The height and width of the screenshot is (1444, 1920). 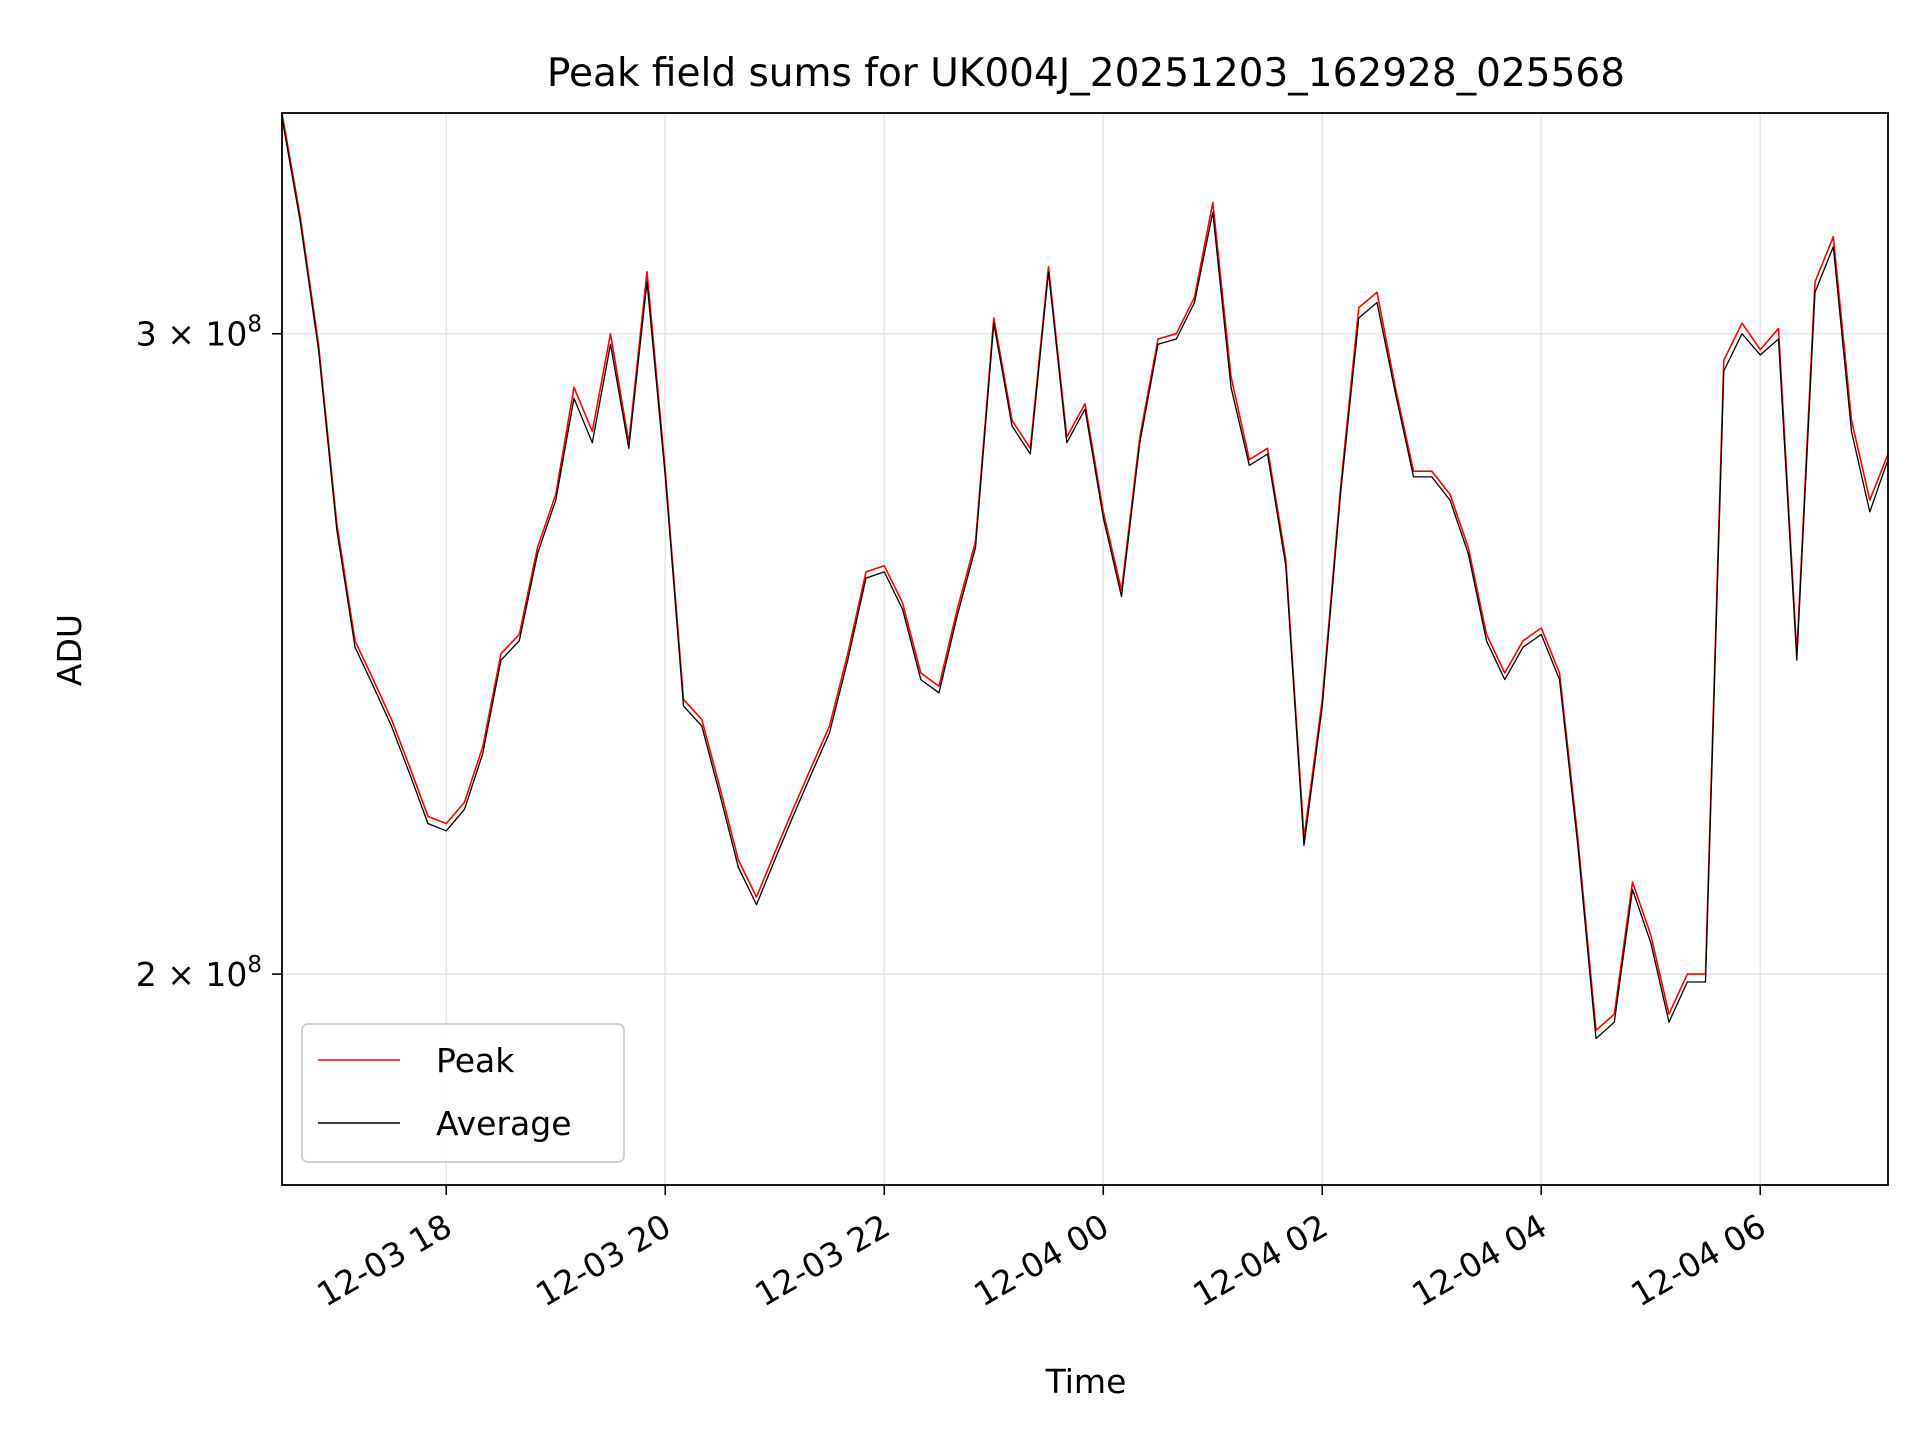 I want to click on y-tick-label: 3 × 108, so click(x=199, y=333).